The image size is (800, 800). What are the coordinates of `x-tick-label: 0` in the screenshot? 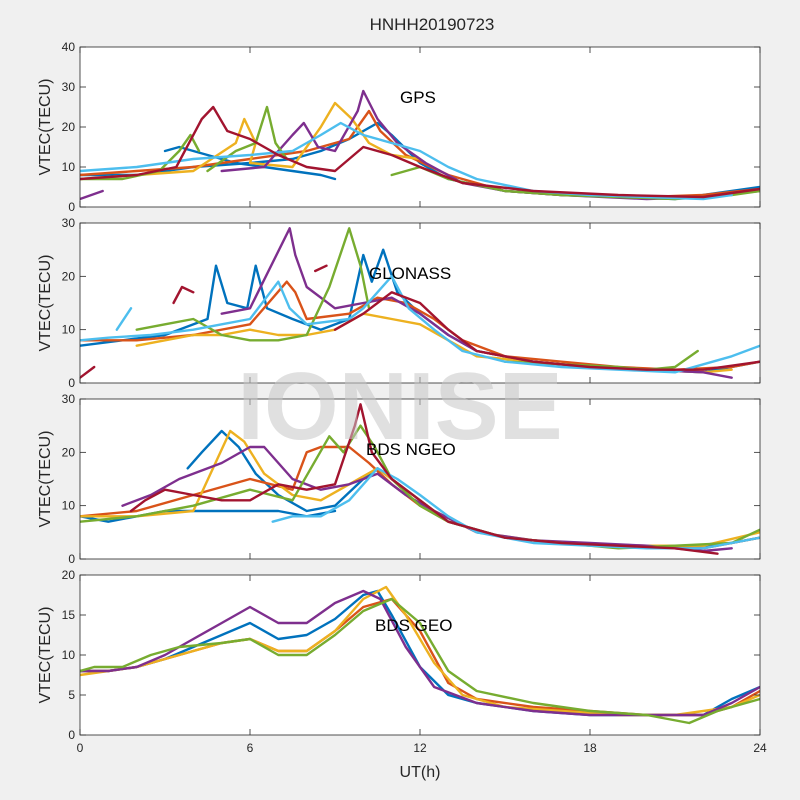 It's located at (80, 748).